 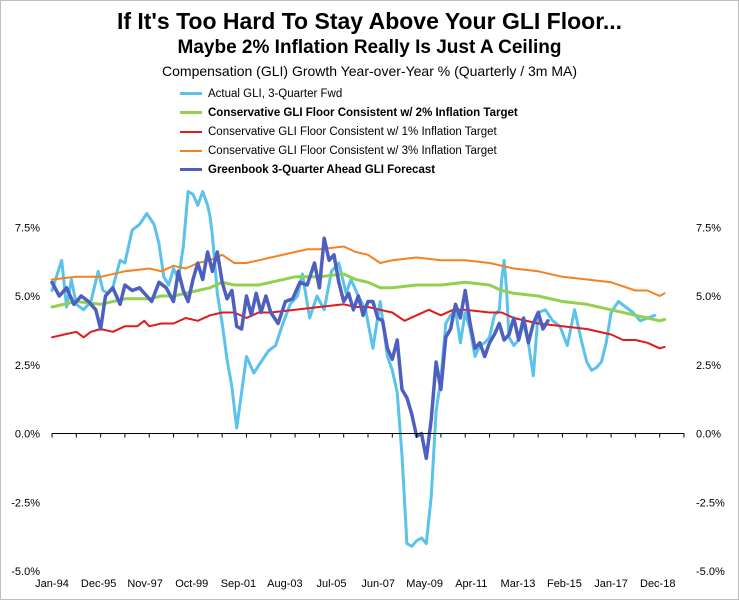 I want to click on x-tick-label: Oct-99, so click(x=191, y=584).